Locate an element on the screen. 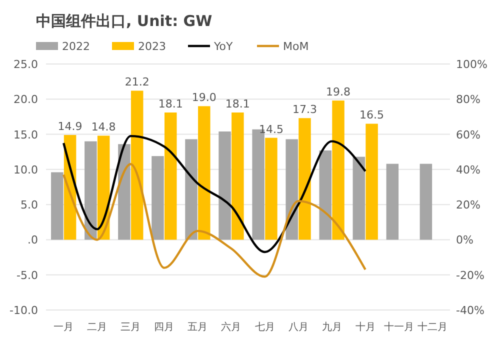  legend-label: MoM is located at coordinates (296, 46).